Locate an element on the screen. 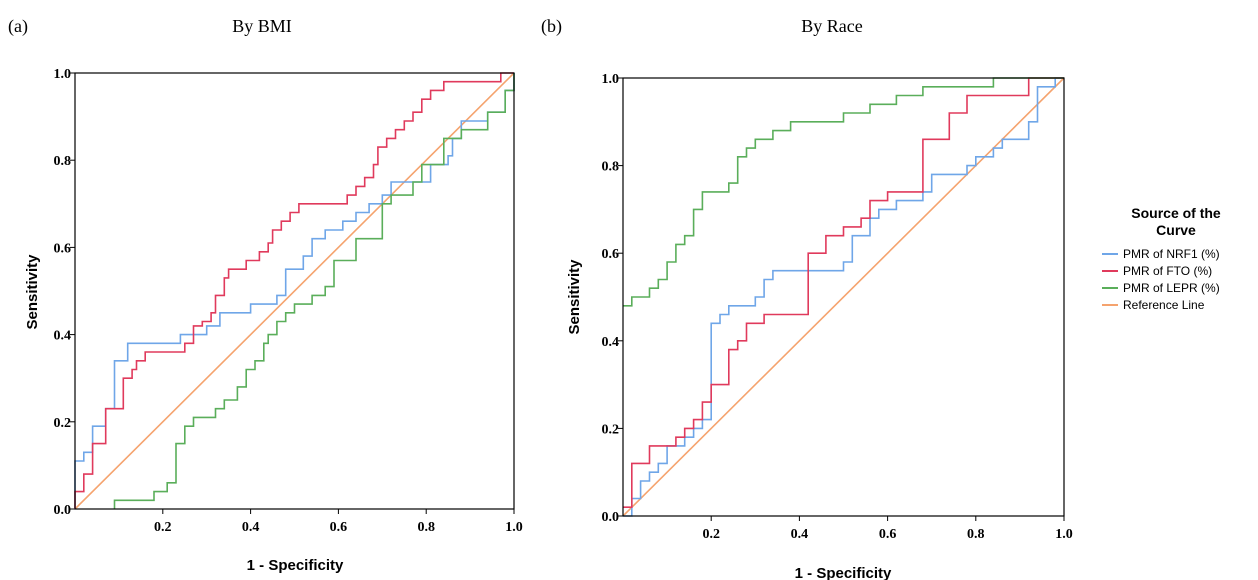 The height and width of the screenshot is (580, 1258). panel-title: By Race is located at coordinates (831, 26).